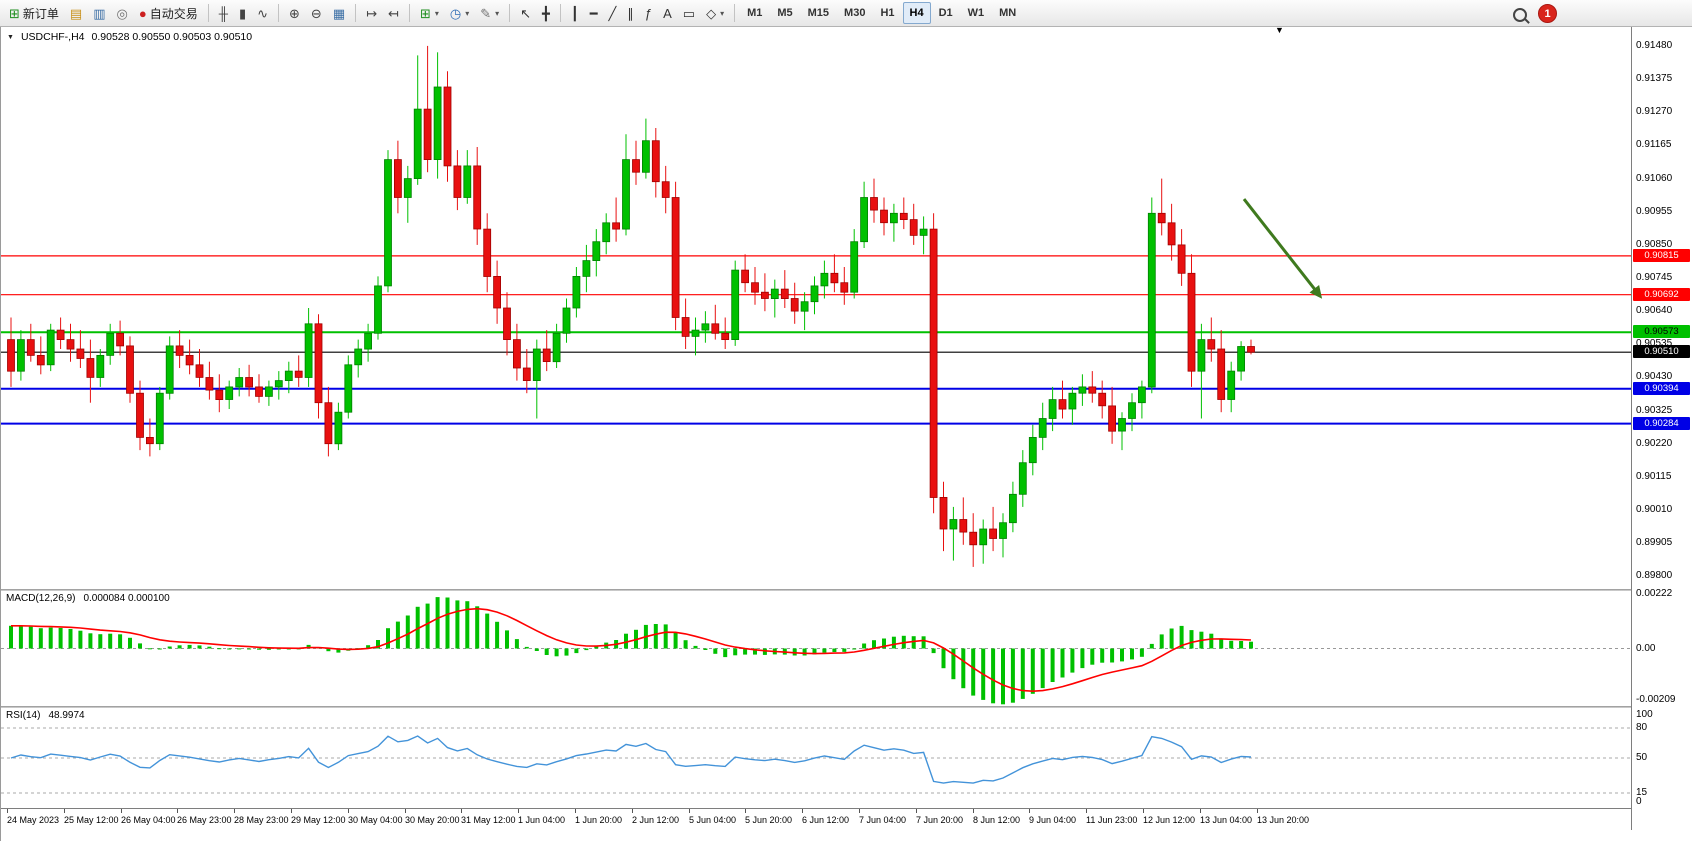 The height and width of the screenshot is (841, 1692). I want to click on horizontal-line-icon: ━, so click(593, 13).